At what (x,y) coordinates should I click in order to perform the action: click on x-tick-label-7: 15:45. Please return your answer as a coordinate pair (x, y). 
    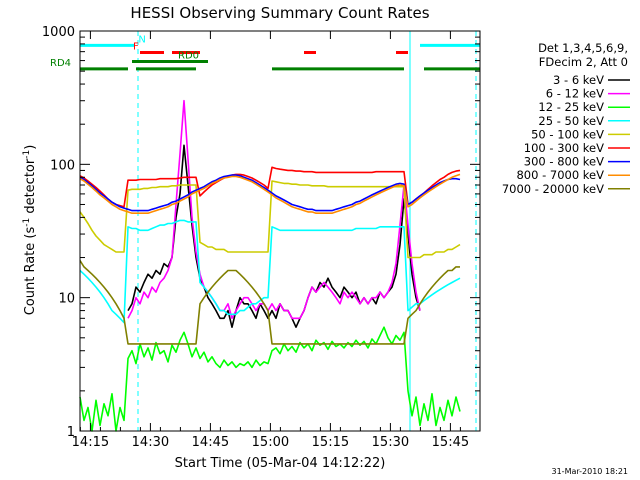
    Looking at the image, I should click on (450, 442).